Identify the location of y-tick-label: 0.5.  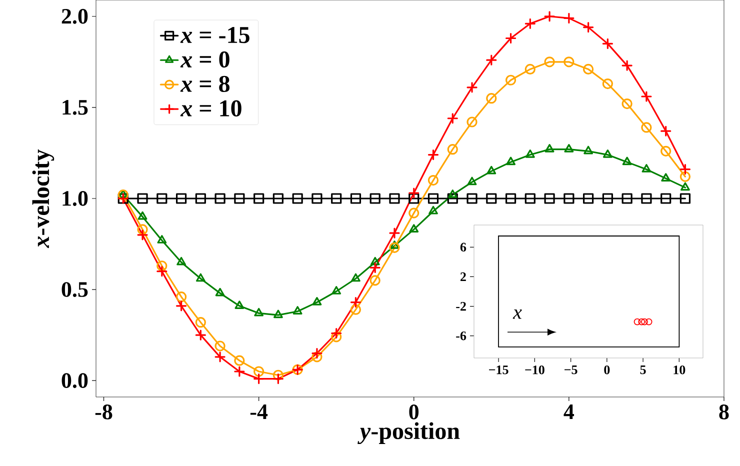
(75, 290).